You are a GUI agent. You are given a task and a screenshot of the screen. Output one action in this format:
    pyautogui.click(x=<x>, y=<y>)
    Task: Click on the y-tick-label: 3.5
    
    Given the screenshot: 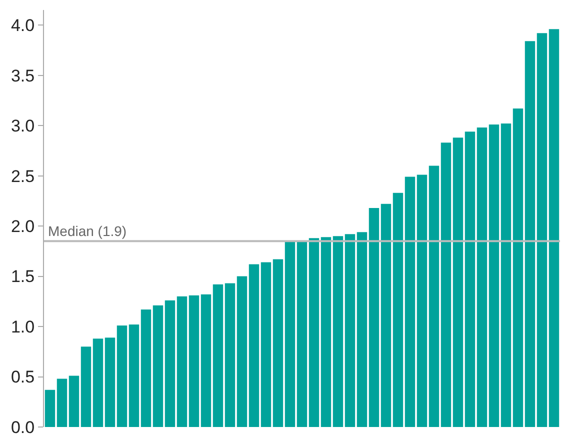 What is the action you would take?
    pyautogui.click(x=22, y=76)
    